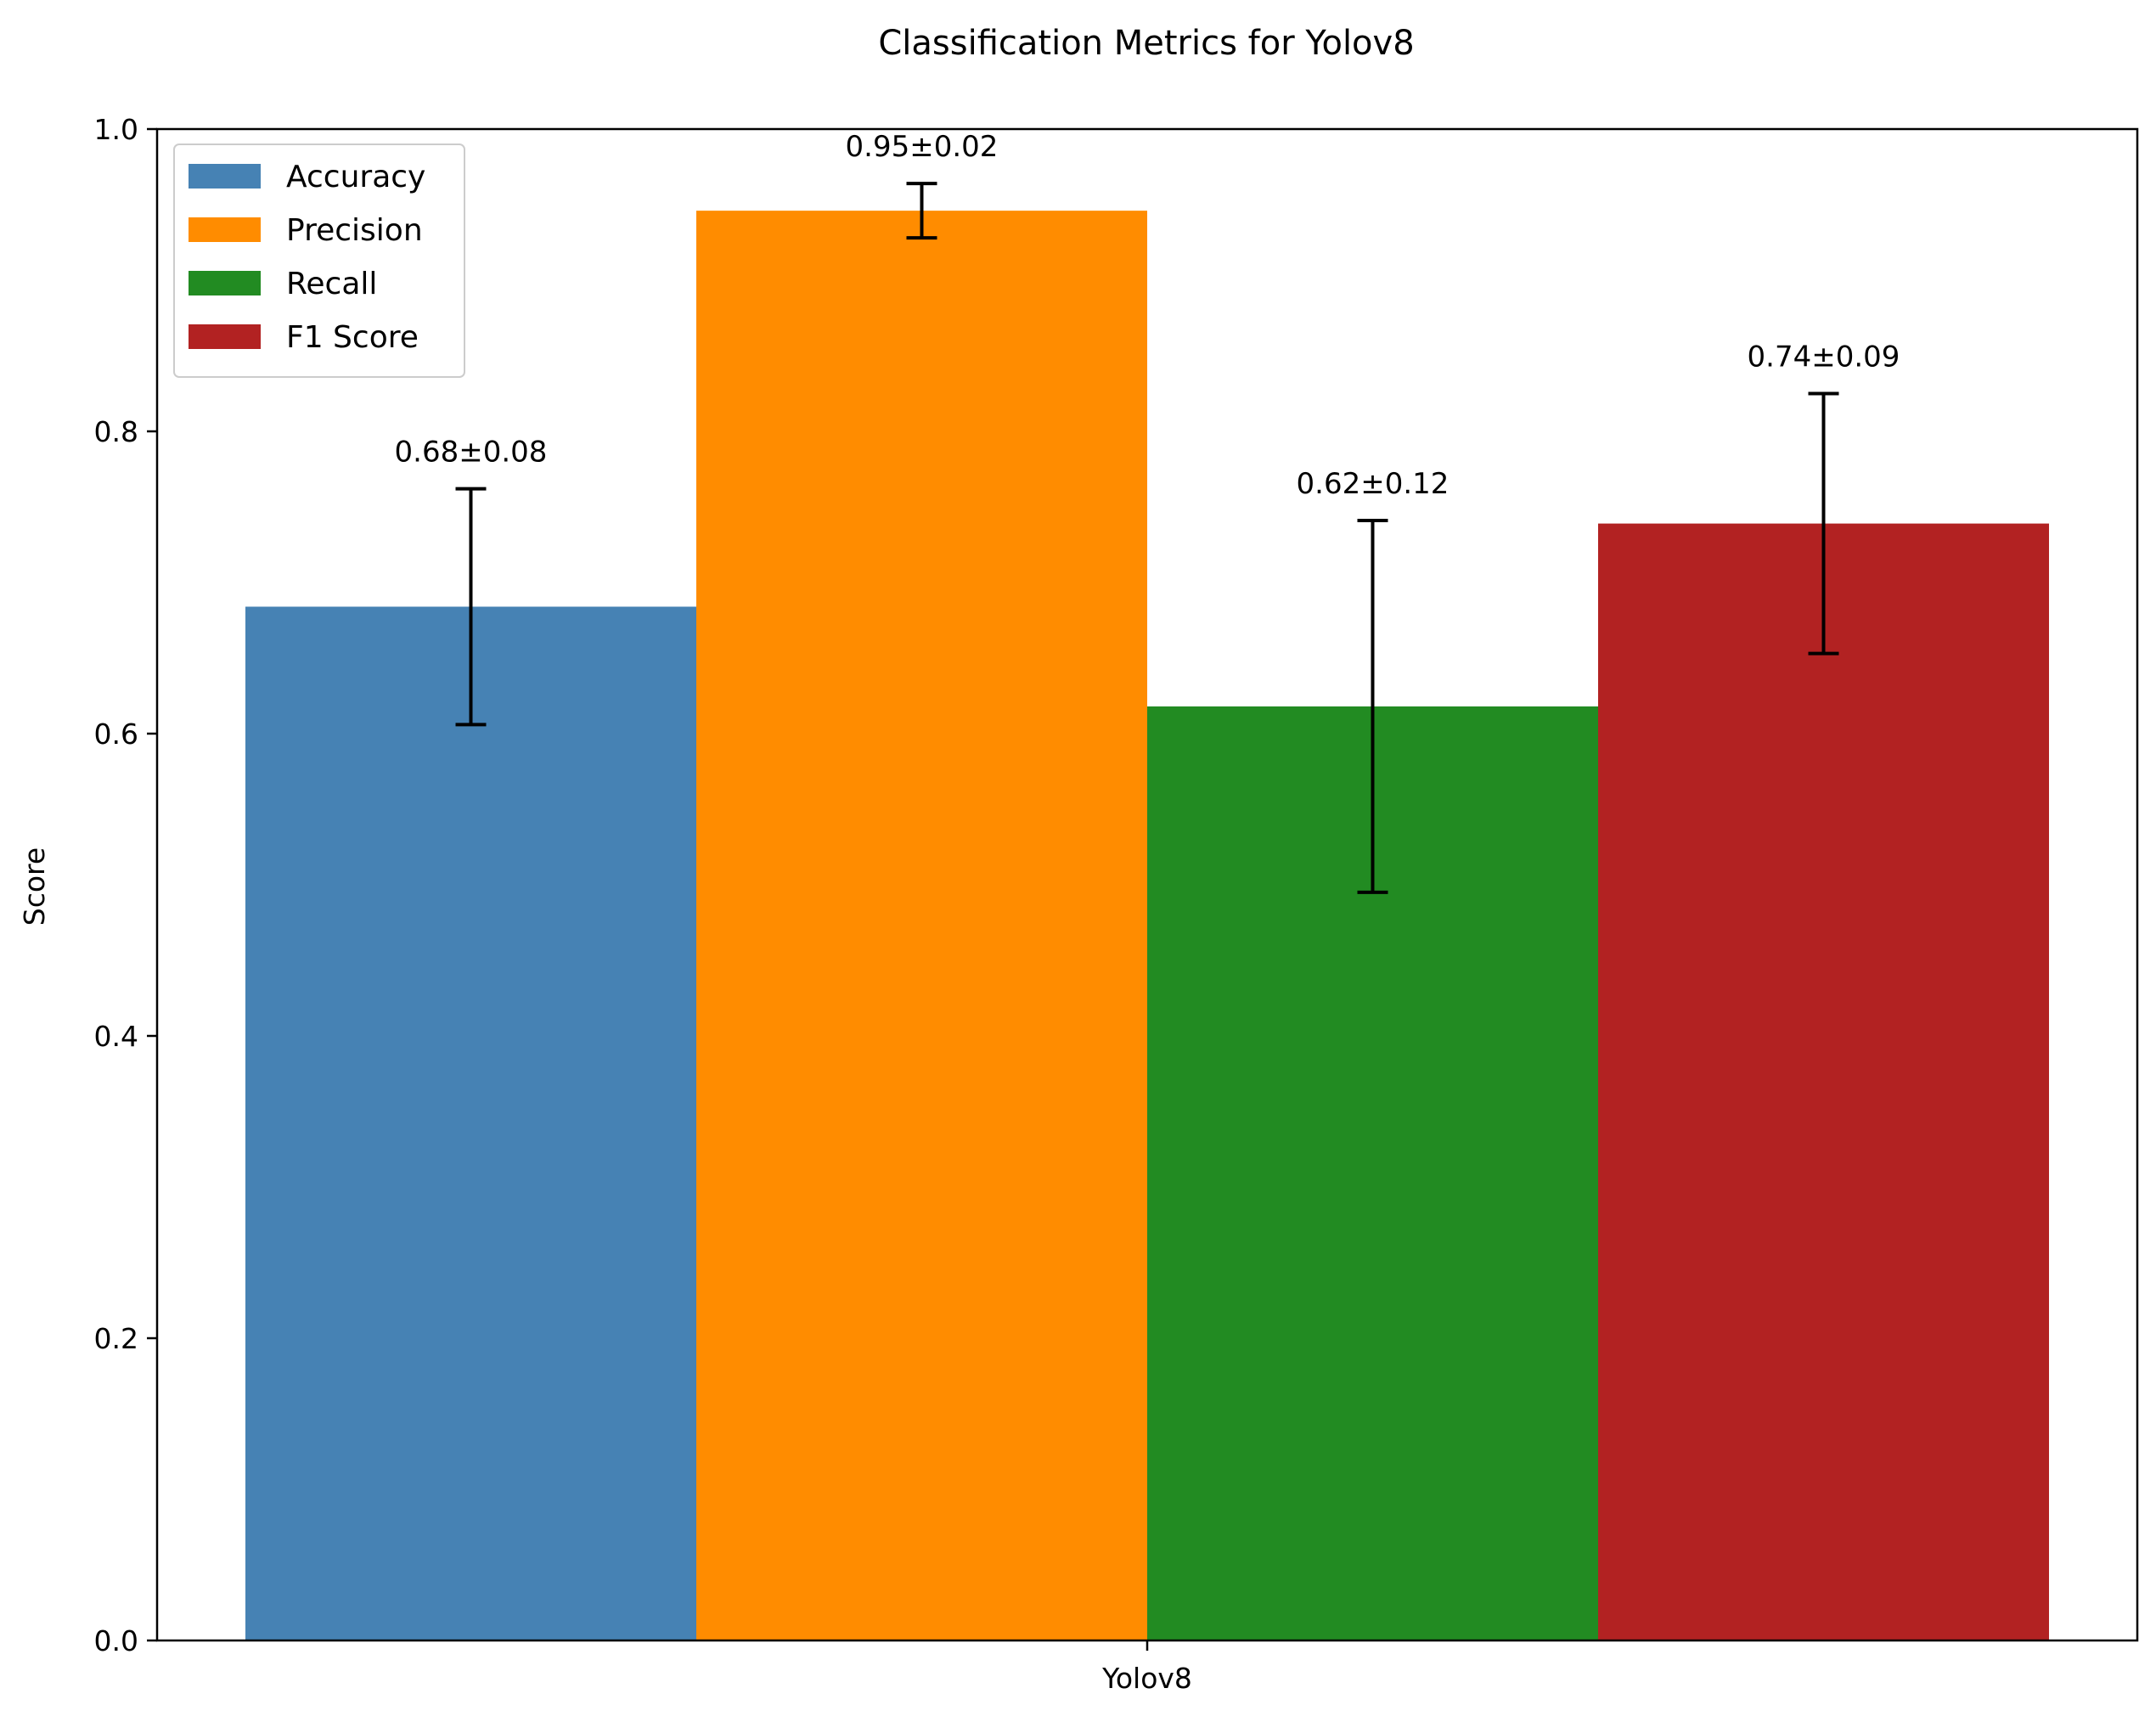 The image size is (2156, 1722). What do you see at coordinates (1146, 43) in the screenshot?
I see `chart-title: Classification Metrics for Yolov8` at bounding box center [1146, 43].